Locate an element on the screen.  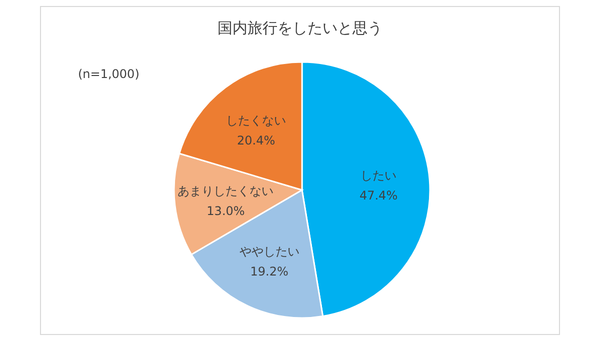
chart-title: 国内旅行をしたいと思う is located at coordinates (300, 28).